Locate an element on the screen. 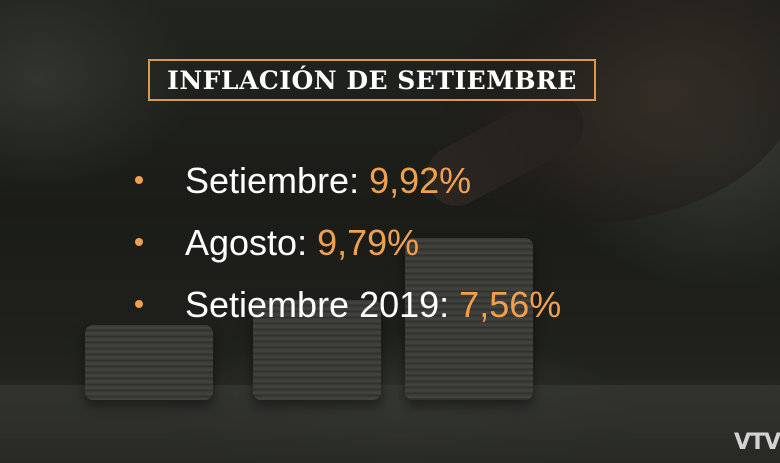 This screenshot has width=780, height=463. item-value: 7,56% is located at coordinates (510, 304).